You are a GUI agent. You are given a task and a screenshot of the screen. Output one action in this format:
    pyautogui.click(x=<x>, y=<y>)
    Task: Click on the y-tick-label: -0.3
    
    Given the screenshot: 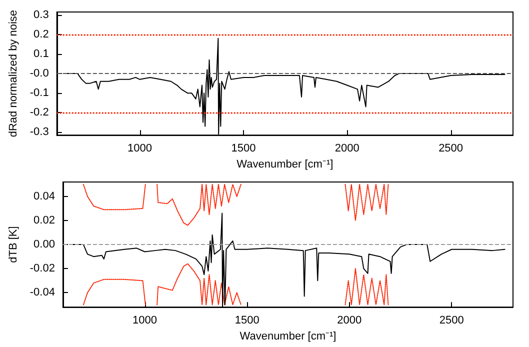 What is the action you would take?
    pyautogui.click(x=39, y=132)
    